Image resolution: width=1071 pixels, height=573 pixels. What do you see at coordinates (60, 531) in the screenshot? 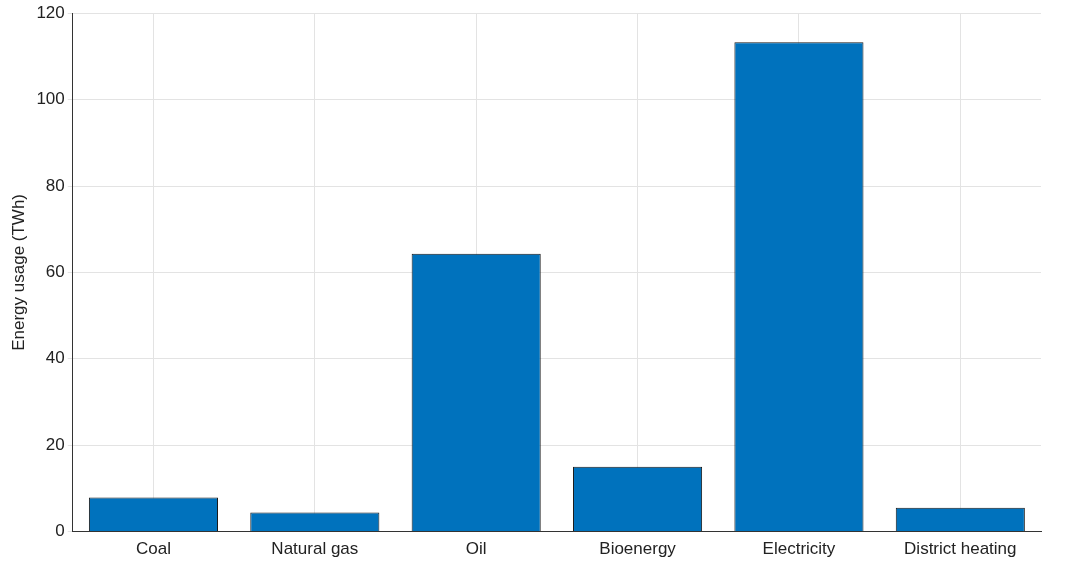
I see `y-tick-label: 0` at bounding box center [60, 531].